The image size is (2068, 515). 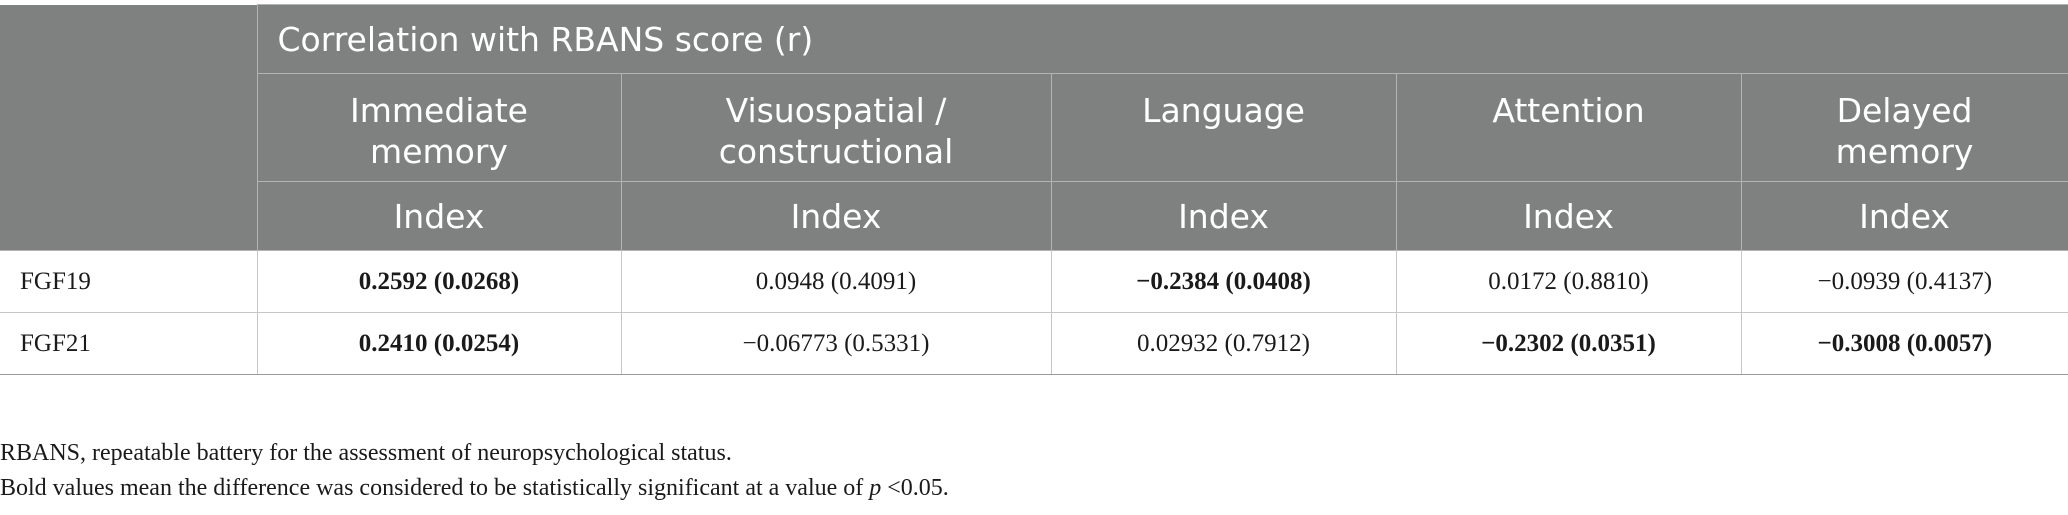 I want to click on row-label: FGF19, so click(x=129, y=281).